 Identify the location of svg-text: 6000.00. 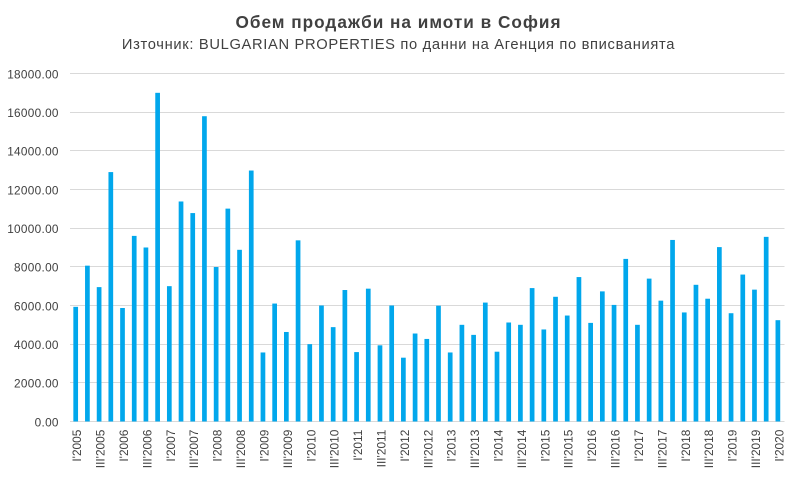
(36, 306).